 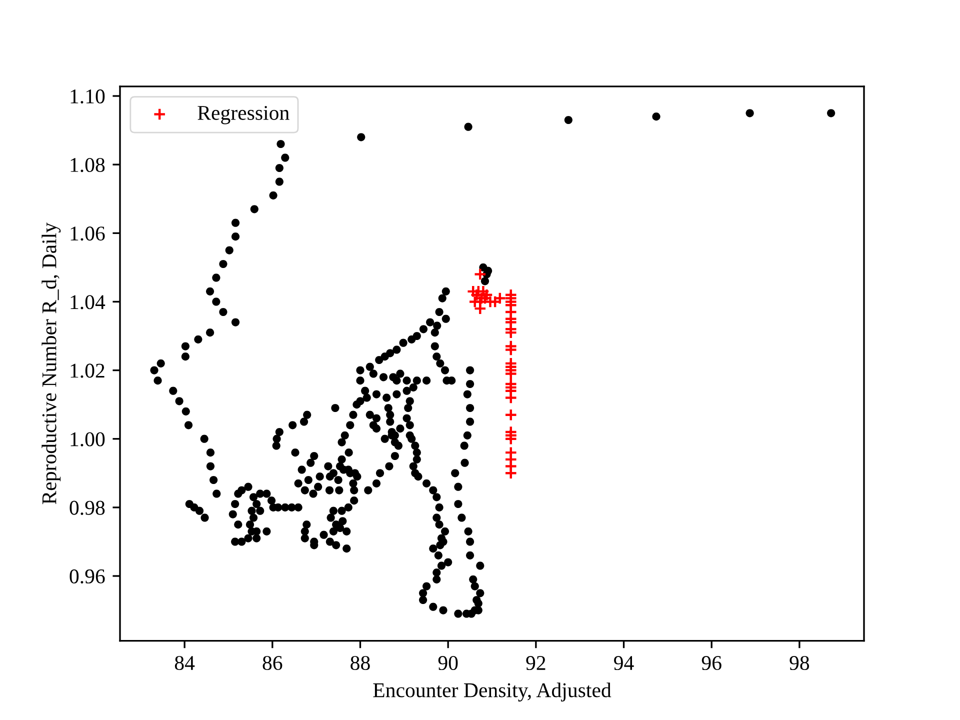 What do you see at coordinates (87, 507) in the screenshot?
I see `y-tick-label: 0.98` at bounding box center [87, 507].